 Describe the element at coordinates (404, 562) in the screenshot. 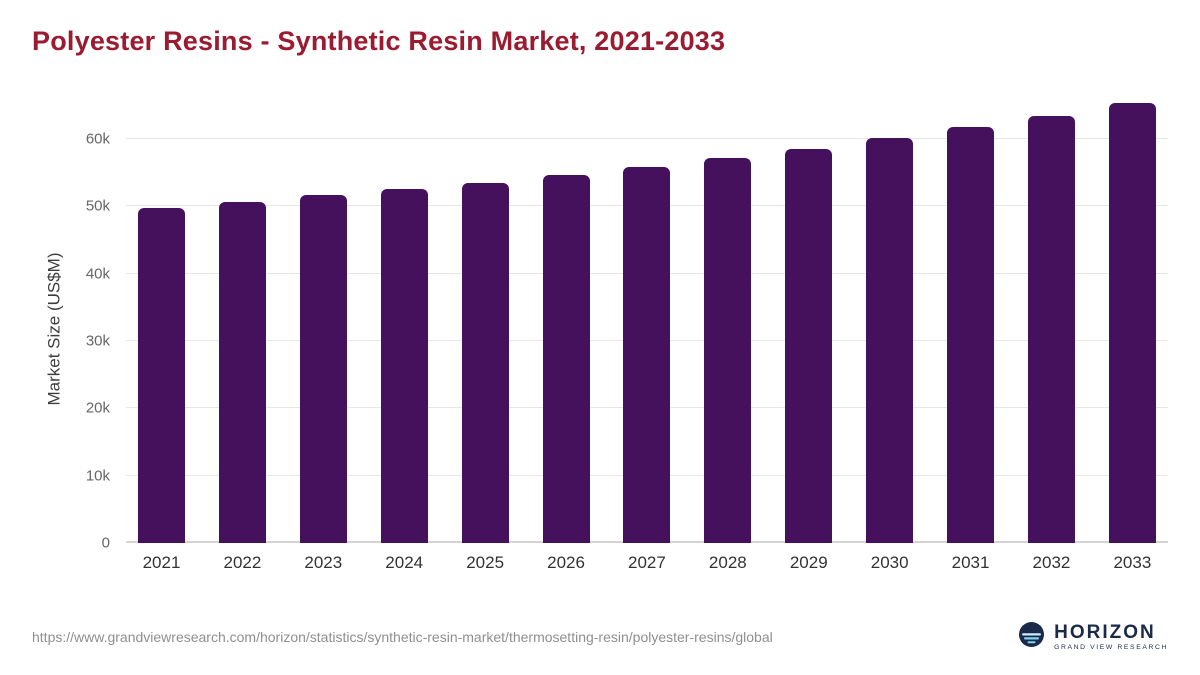

I see `x-tick-label: 2024` at that location.